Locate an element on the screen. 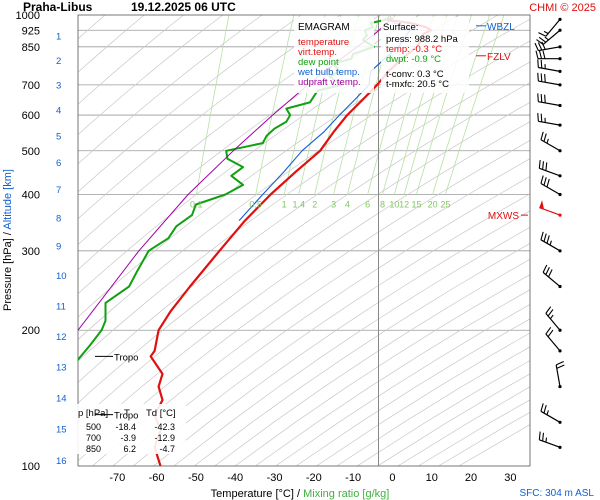 The height and width of the screenshot is (500, 600). table-header-td: Td [°C] is located at coordinates (161, 413).